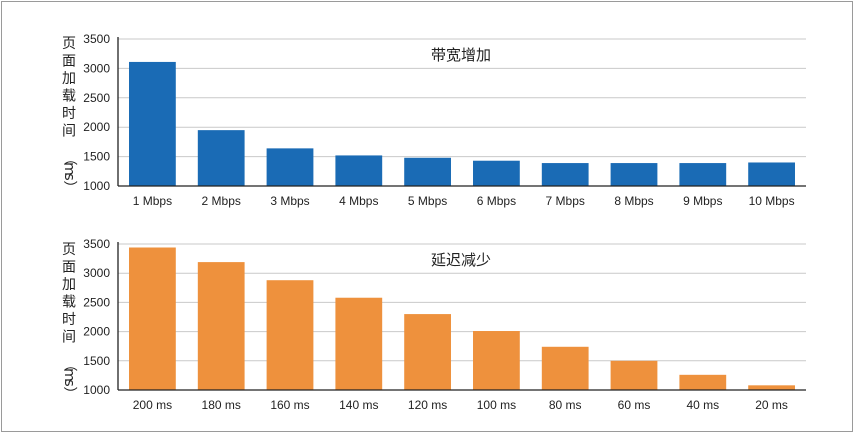  What do you see at coordinates (221, 405) in the screenshot?
I see `x-tick-label: 180 ms` at bounding box center [221, 405].